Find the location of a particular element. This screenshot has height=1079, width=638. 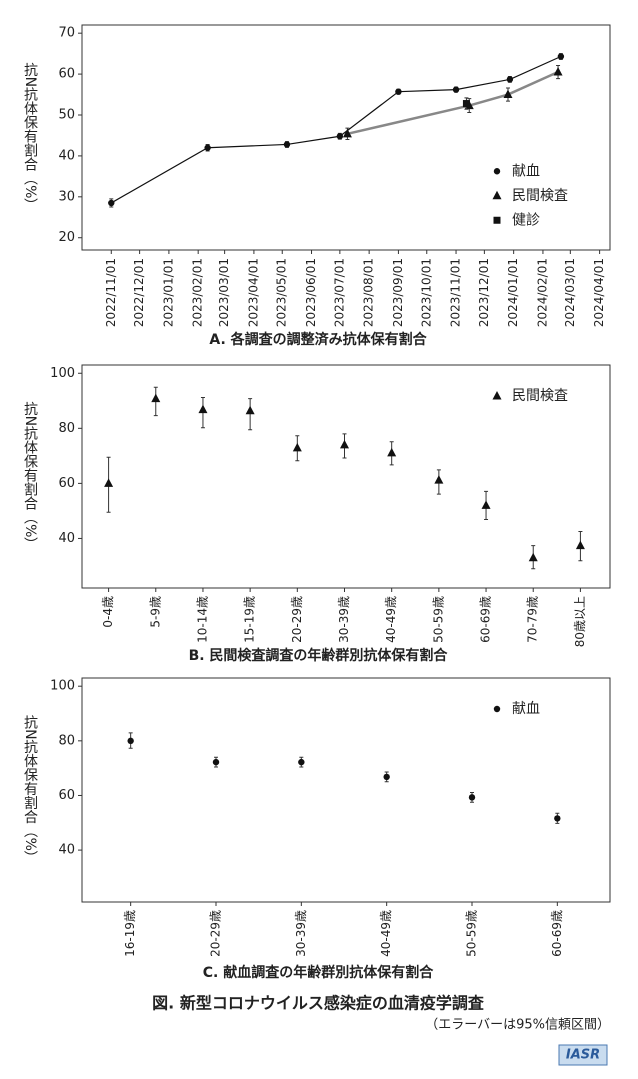

x-tick-label: 16-19歳 is located at coordinates (130, 933).